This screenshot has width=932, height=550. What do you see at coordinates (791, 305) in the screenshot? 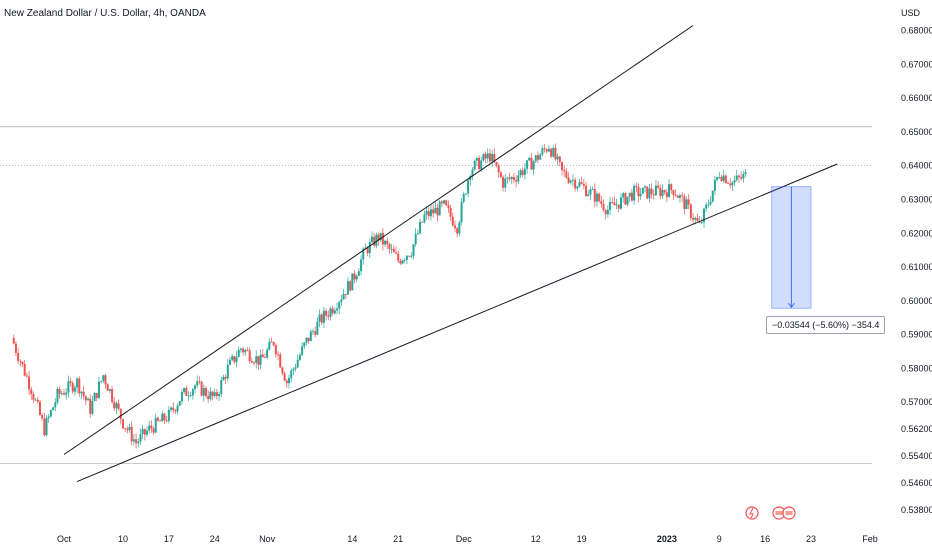
I see `measure-arrow-head` at bounding box center [791, 305].